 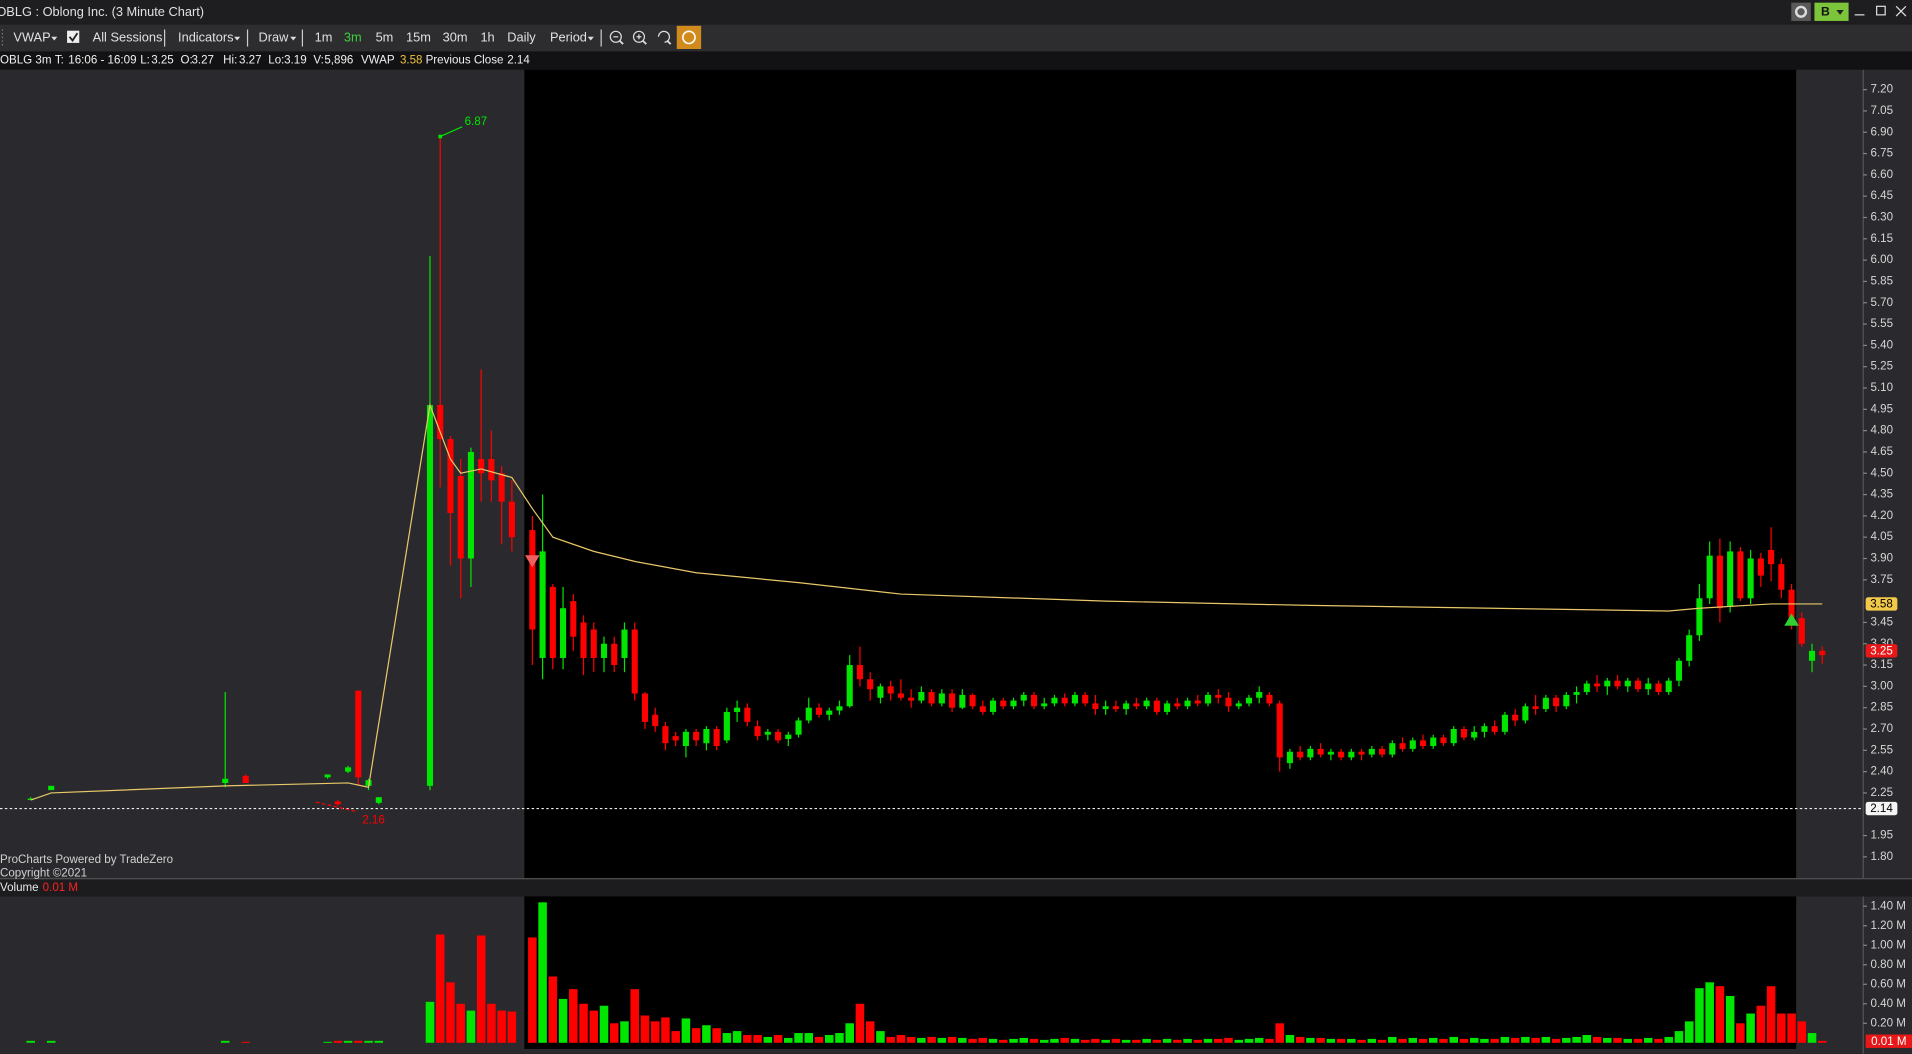 I want to click on high-leader, so click(x=451, y=132).